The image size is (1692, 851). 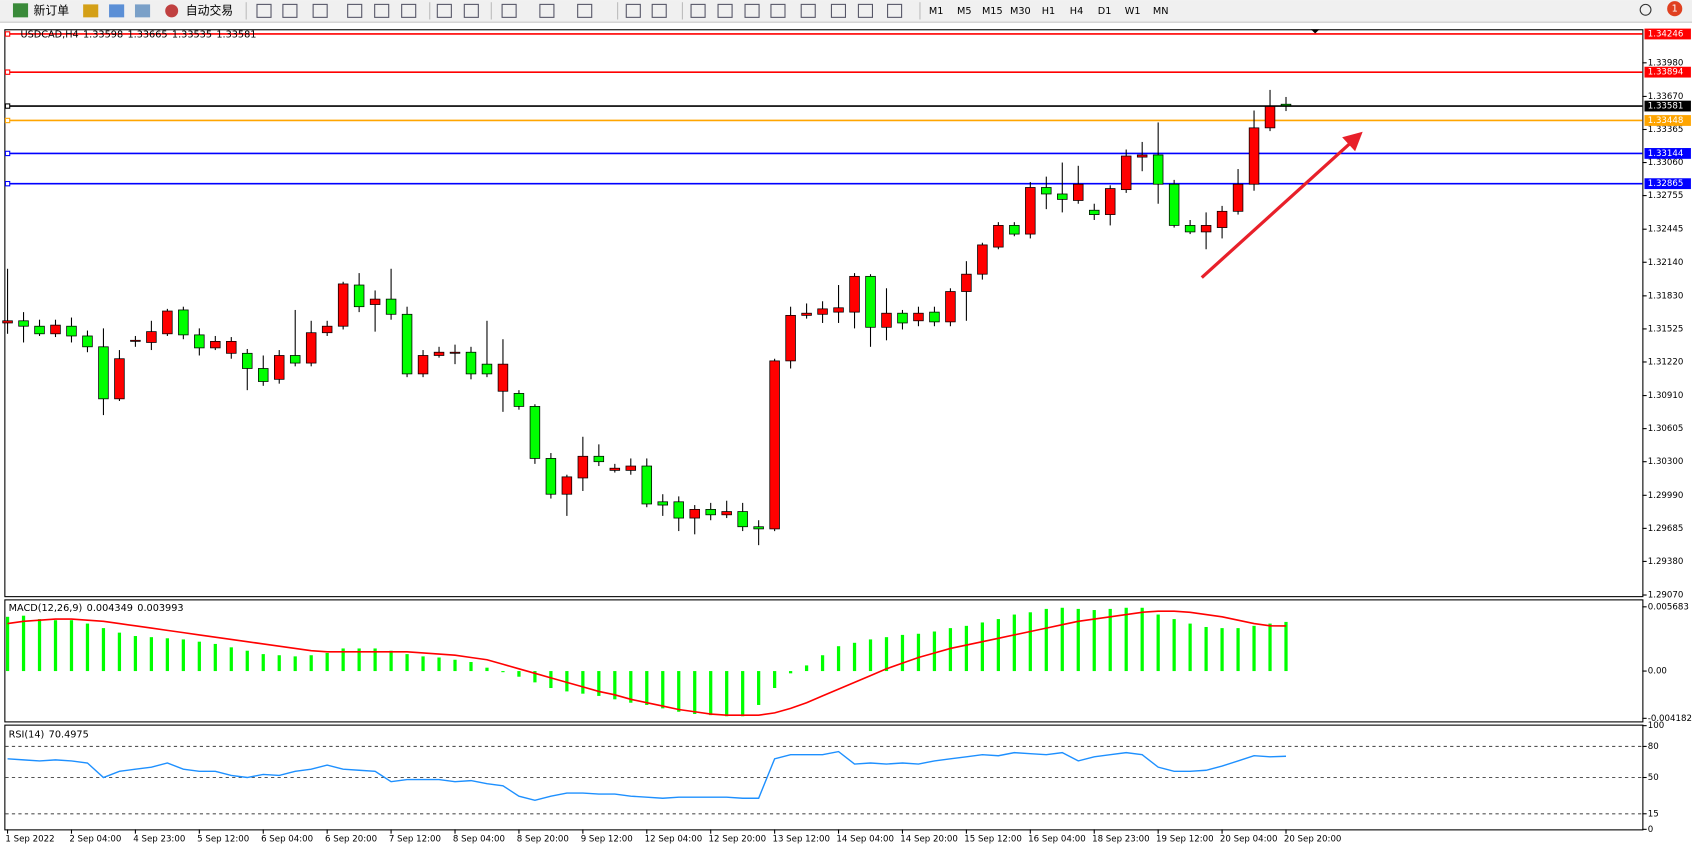 I want to click on y-tick-label: 1.32755, so click(x=1666, y=196).